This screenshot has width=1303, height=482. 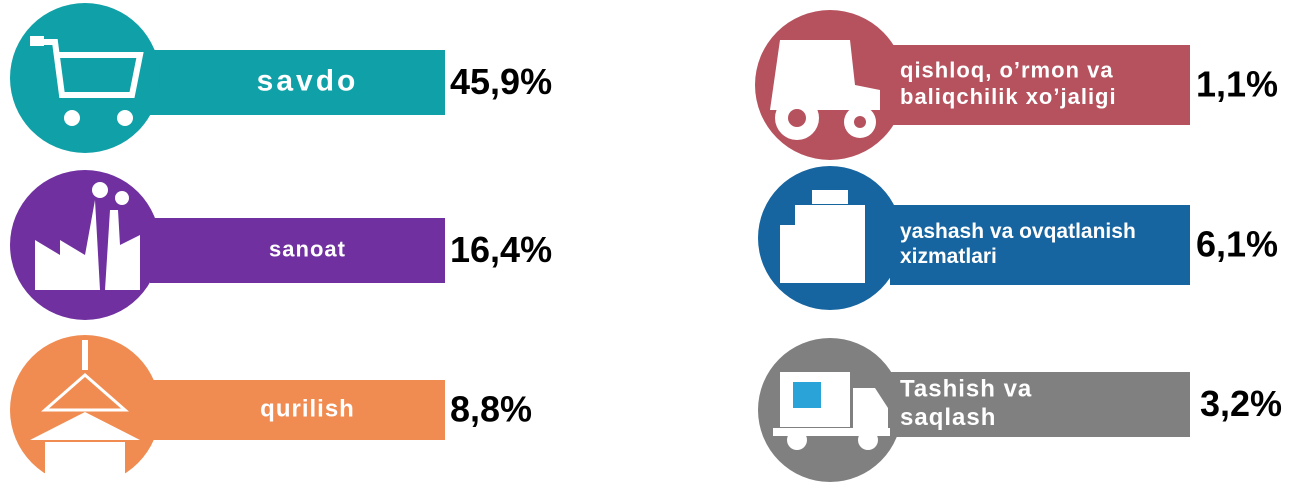 I want to click on tractor-icon, so click(x=825, y=90).